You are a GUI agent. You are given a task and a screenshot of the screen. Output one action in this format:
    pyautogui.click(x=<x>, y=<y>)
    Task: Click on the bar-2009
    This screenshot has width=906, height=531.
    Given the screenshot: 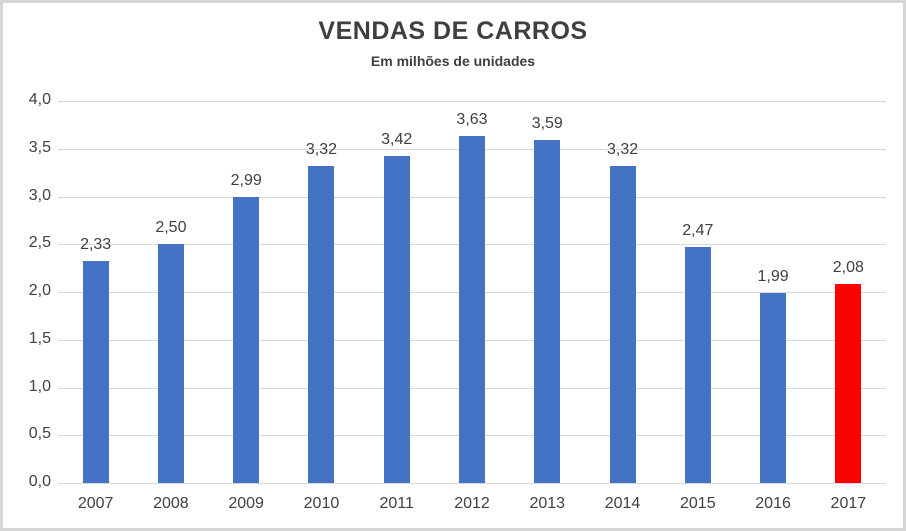 What is the action you would take?
    pyautogui.click(x=246, y=340)
    